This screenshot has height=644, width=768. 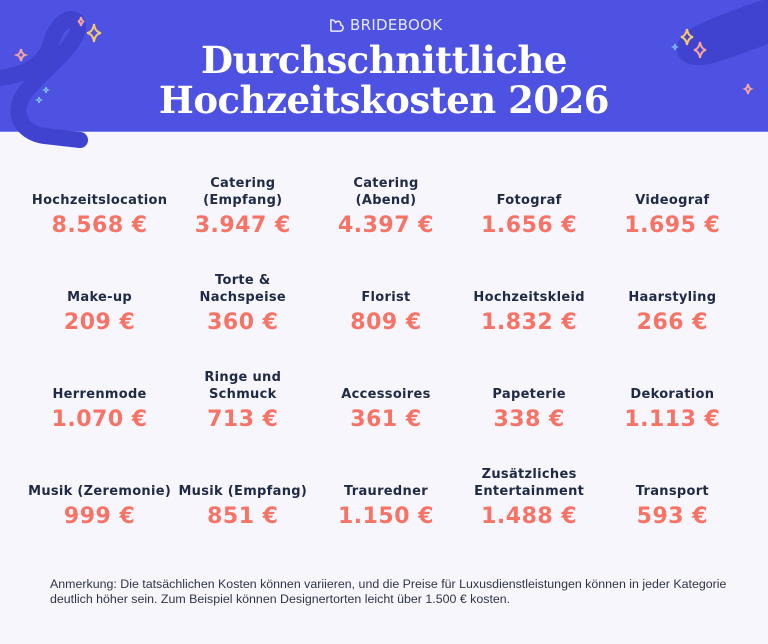 What do you see at coordinates (243, 386) in the screenshot?
I see `cost-label: Ringe und Schmuck` at bounding box center [243, 386].